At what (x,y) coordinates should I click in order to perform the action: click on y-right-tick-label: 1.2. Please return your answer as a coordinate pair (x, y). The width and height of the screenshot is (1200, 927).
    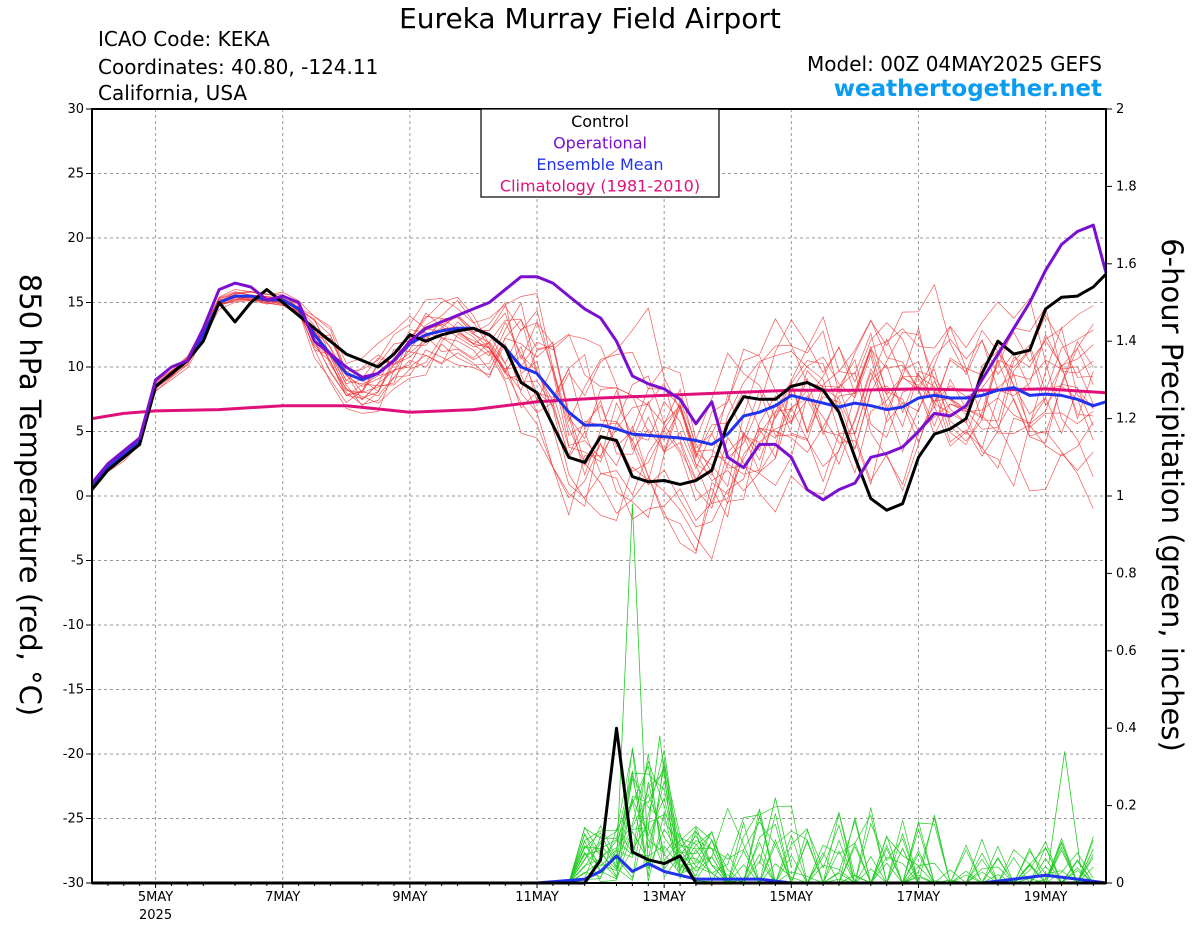
    Looking at the image, I should click on (1126, 419).